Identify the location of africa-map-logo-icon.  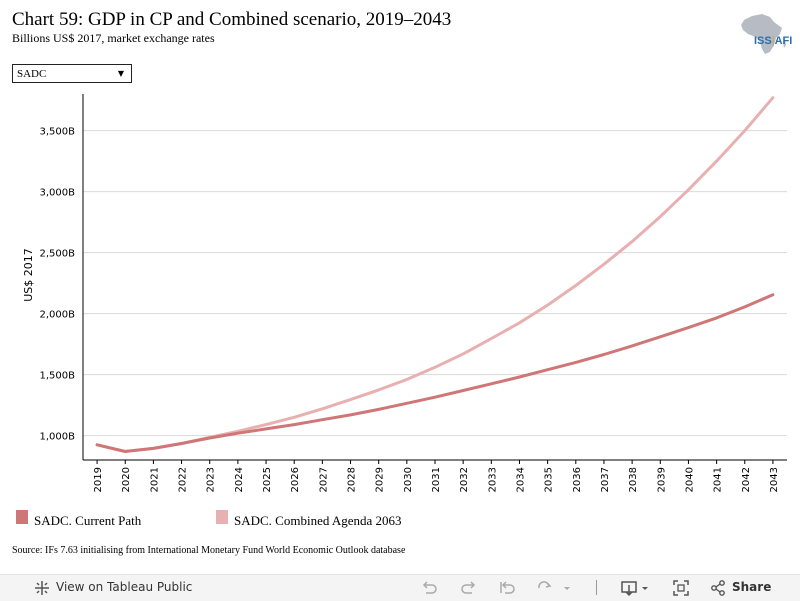
(763, 34).